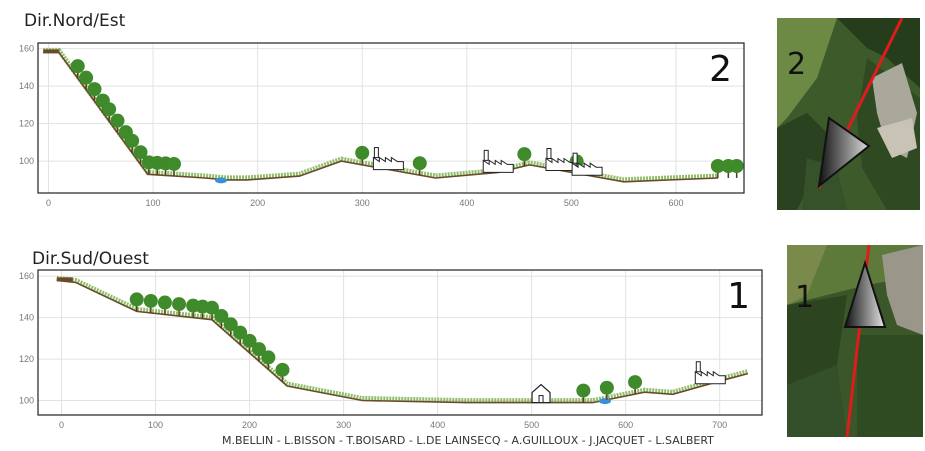 This screenshot has width=925, height=451. What do you see at coordinates (804, 297) in the screenshot?
I see `photo-number: 1` at bounding box center [804, 297].